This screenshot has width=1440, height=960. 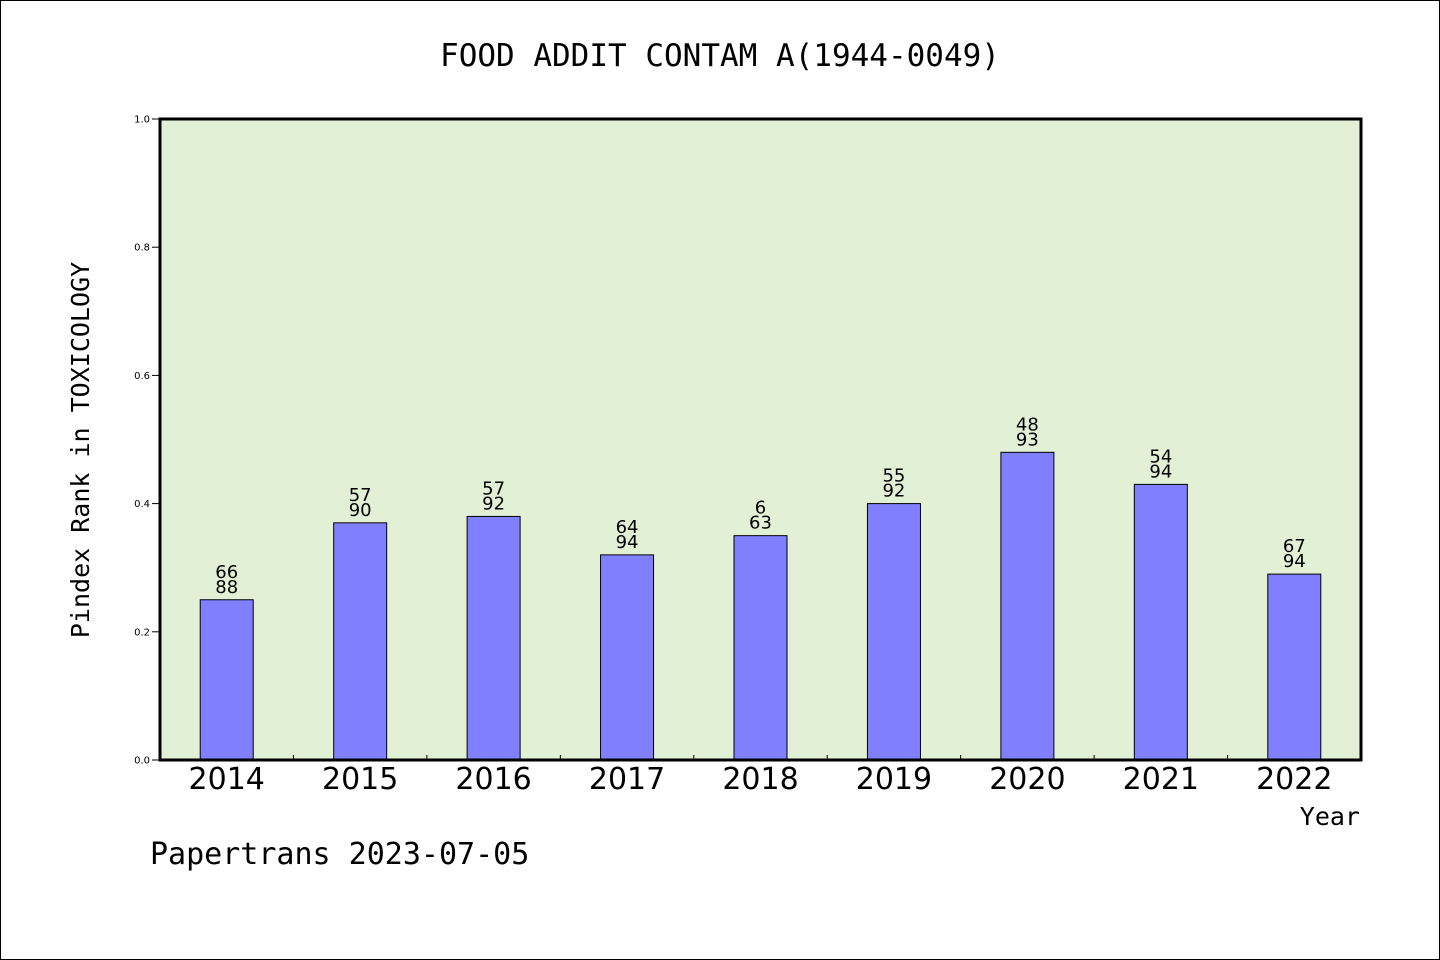 What do you see at coordinates (493, 779) in the screenshot?
I see `x-tick-label: 2016` at bounding box center [493, 779].